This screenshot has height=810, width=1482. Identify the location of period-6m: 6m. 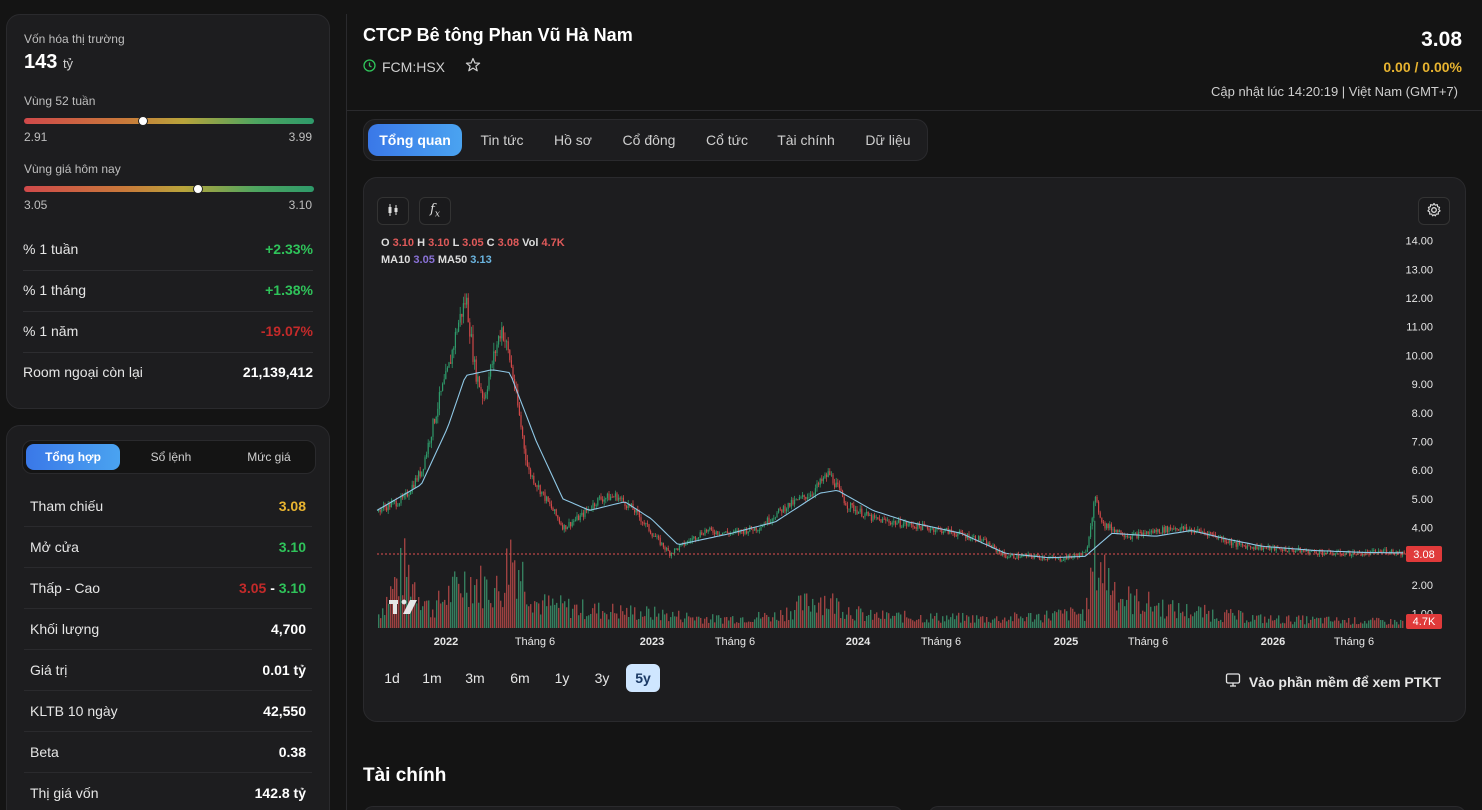
(520, 678).